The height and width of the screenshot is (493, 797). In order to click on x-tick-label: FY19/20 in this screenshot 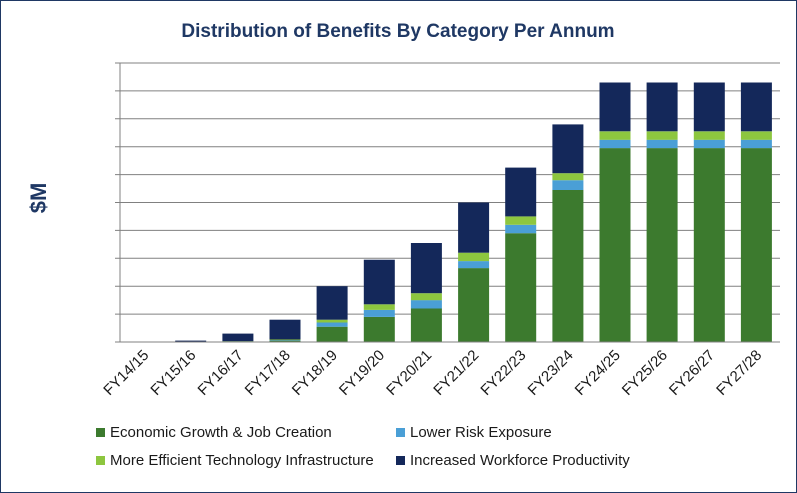, I will do `click(362, 373)`.